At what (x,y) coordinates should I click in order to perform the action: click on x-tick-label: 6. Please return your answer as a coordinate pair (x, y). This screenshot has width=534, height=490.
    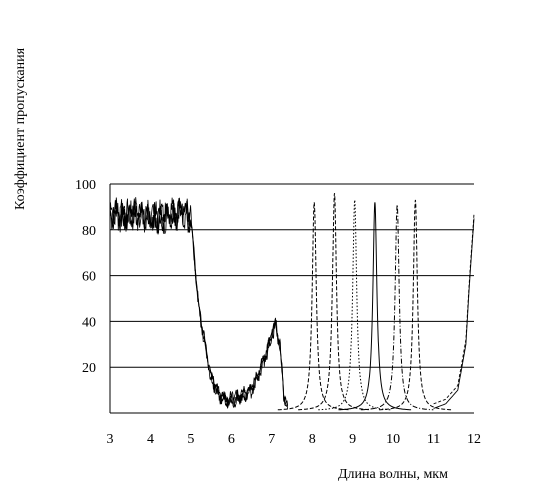
    Looking at the image, I should click on (231, 439).